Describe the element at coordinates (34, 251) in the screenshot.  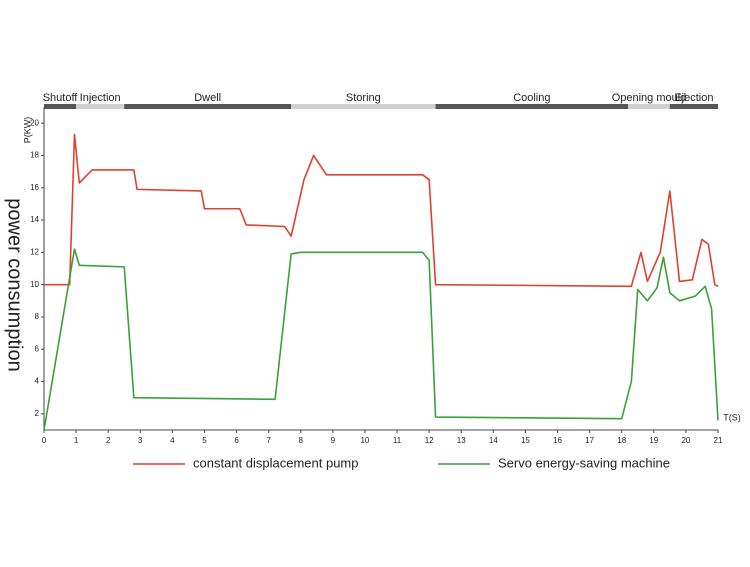
I see `y-tick-label: 12` at that location.